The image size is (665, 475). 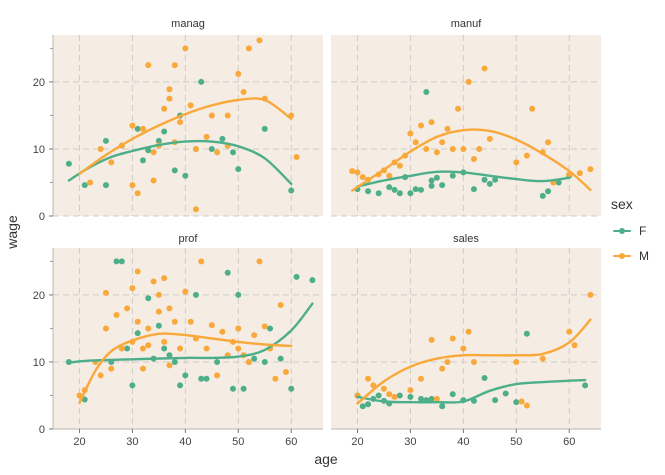 I want to click on panel-title: prof, so click(x=189, y=239).